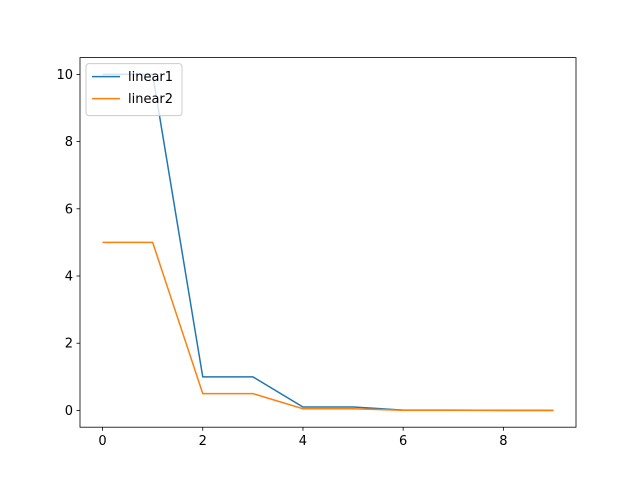 This screenshot has width=640, height=480. I want to click on y-tick-label: 10, so click(64, 75).